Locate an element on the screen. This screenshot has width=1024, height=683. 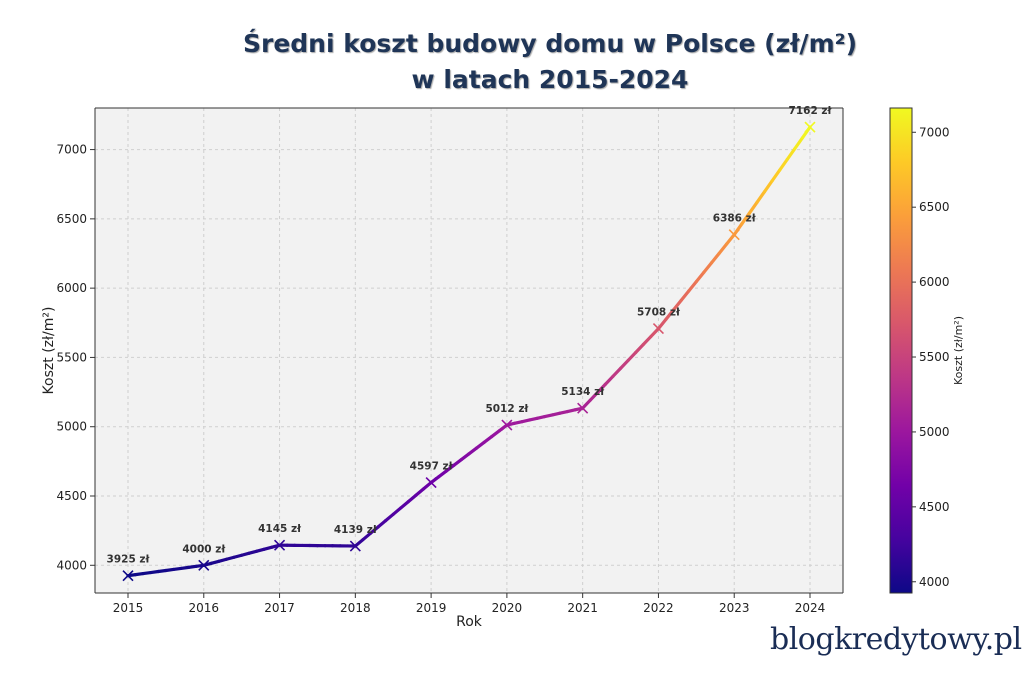
colorbar-tick-label: 6500 is located at coordinates (934, 207).